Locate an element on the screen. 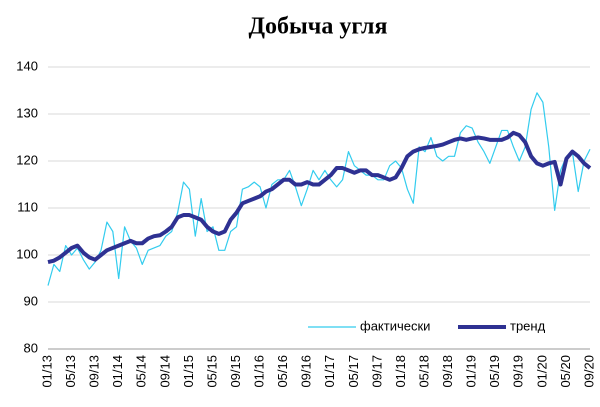 This screenshot has height=407, width=600. y-tick-label: 80 is located at coordinates (31, 347).